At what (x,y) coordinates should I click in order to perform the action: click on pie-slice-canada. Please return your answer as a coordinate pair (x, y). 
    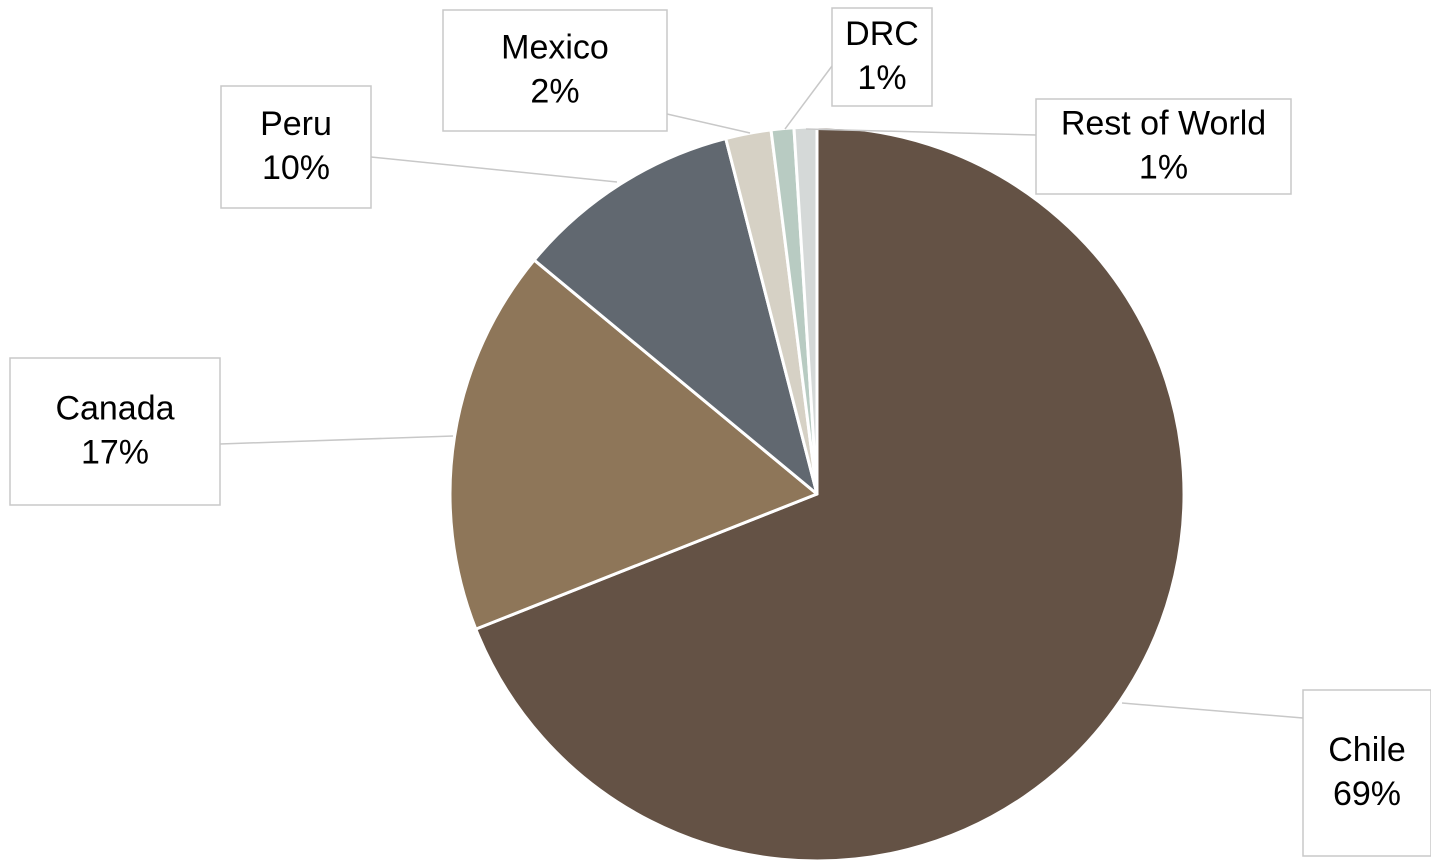
    Looking at the image, I should click on (633, 444).